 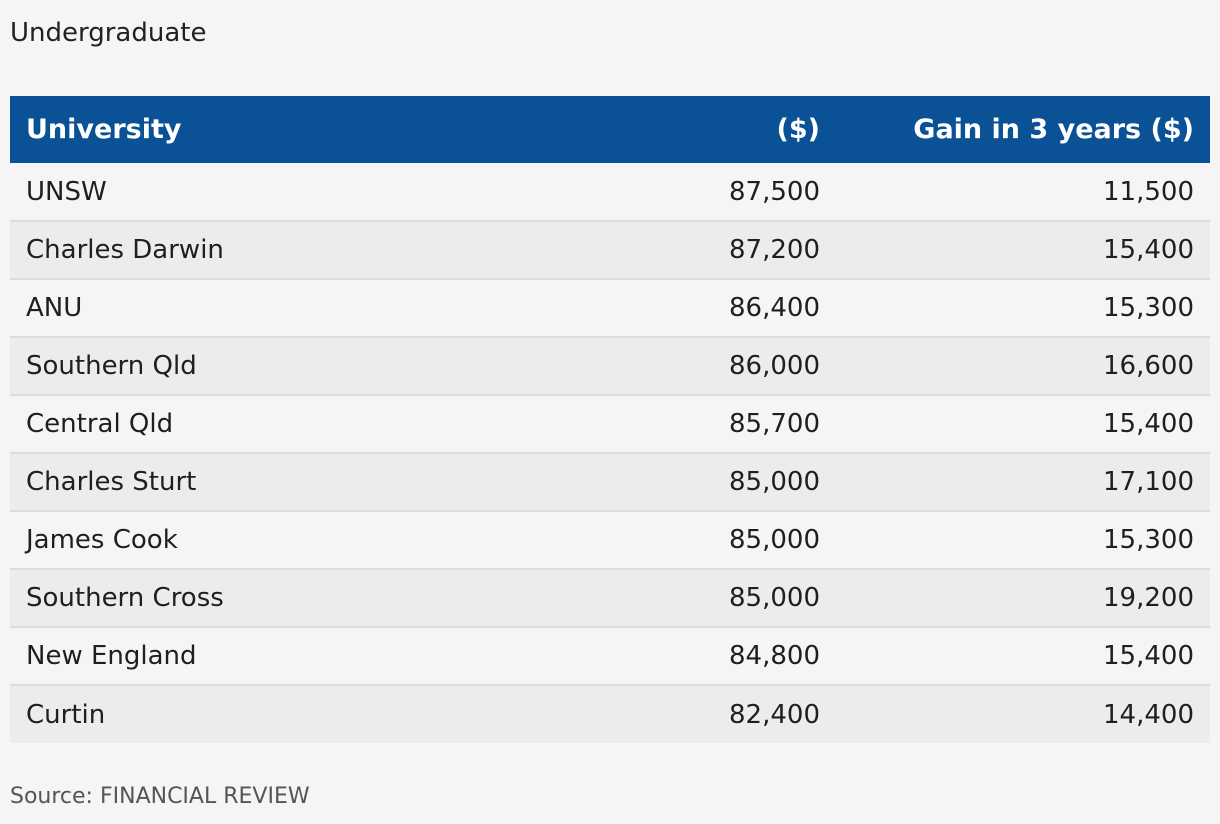 What do you see at coordinates (102, 540) in the screenshot?
I see `cell-university: James Cook` at bounding box center [102, 540].